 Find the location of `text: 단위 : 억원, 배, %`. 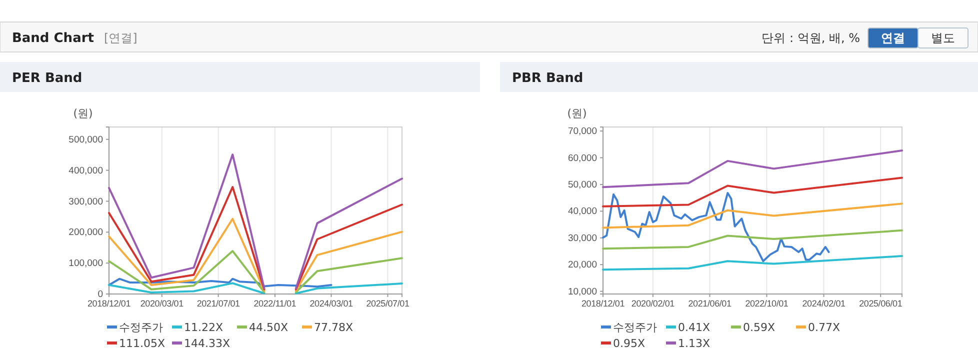

text: 단위 : 억원, 배, % is located at coordinates (811, 38).